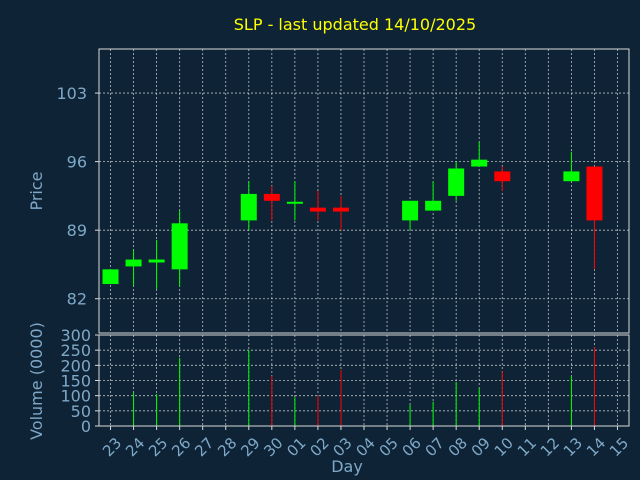  What do you see at coordinates (77, 299) in the screenshot?
I see `price-y-tick-label: 82` at bounding box center [77, 299].